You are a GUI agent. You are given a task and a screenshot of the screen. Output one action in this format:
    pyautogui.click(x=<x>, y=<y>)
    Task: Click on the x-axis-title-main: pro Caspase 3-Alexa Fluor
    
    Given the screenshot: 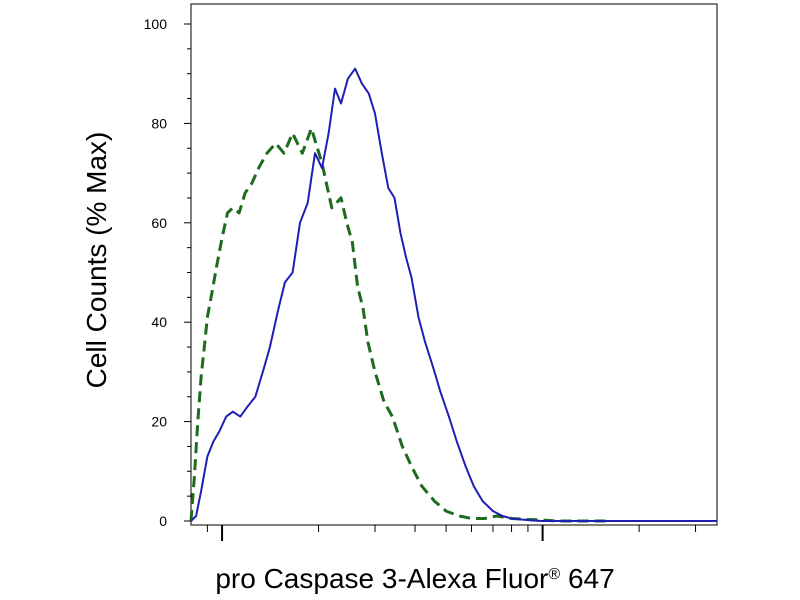 What is the action you would take?
    pyautogui.click(x=381, y=578)
    